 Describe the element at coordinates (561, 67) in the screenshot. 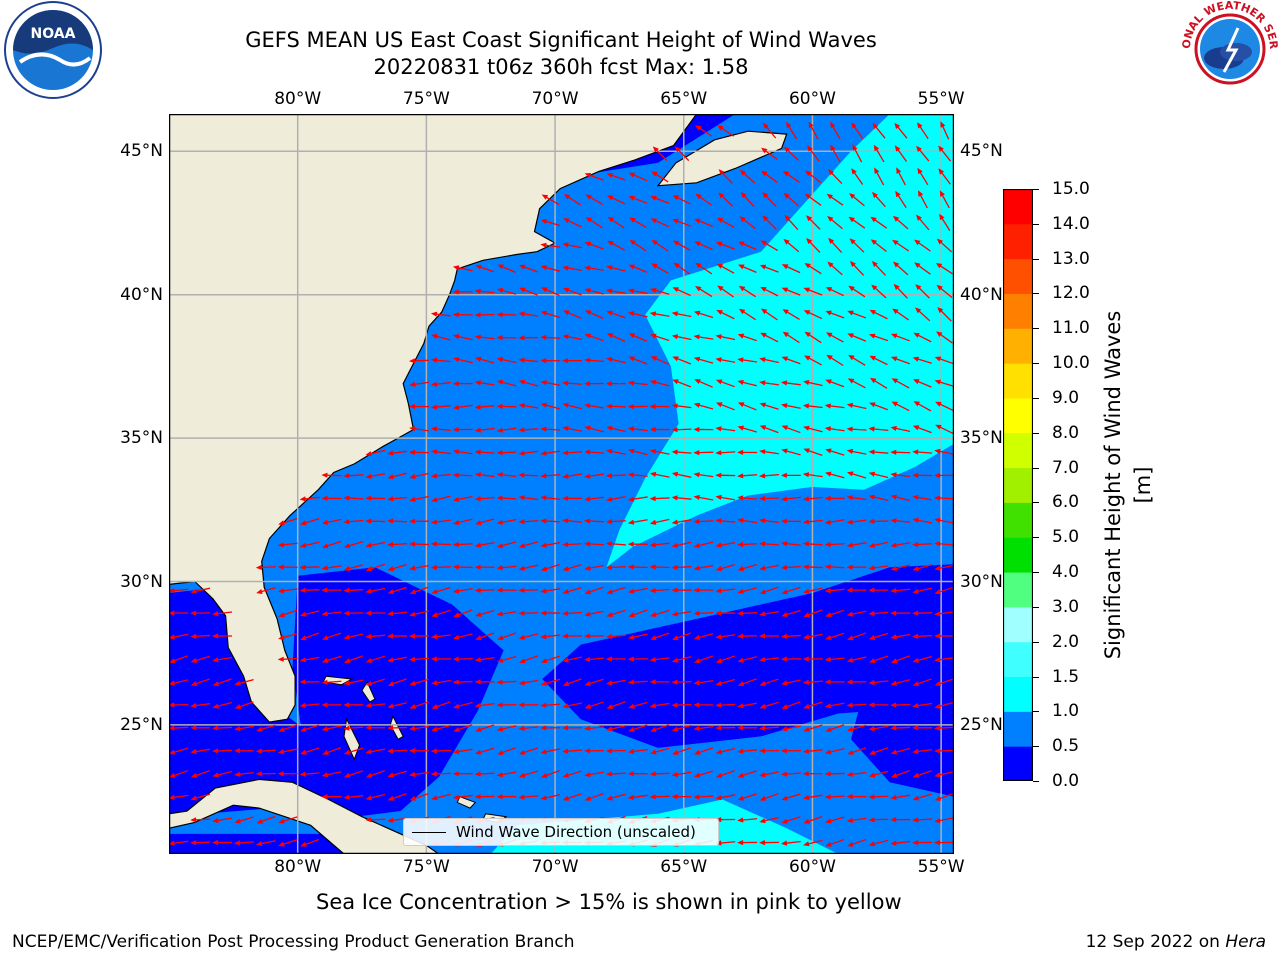

I see `chart-subtitle: 20220831 t06z 360h fcst Max: 1.58` at that location.